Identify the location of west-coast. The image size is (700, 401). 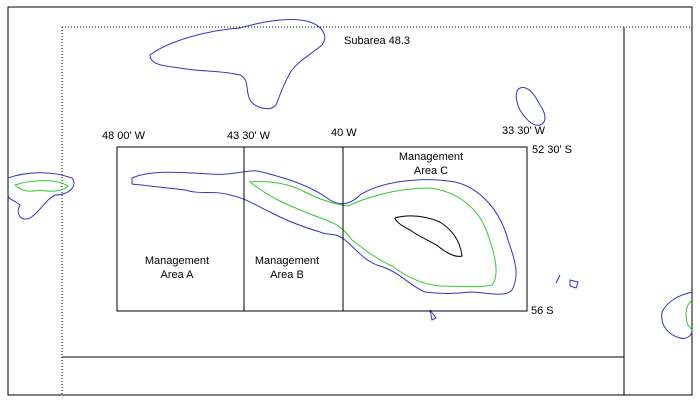
(41, 196).